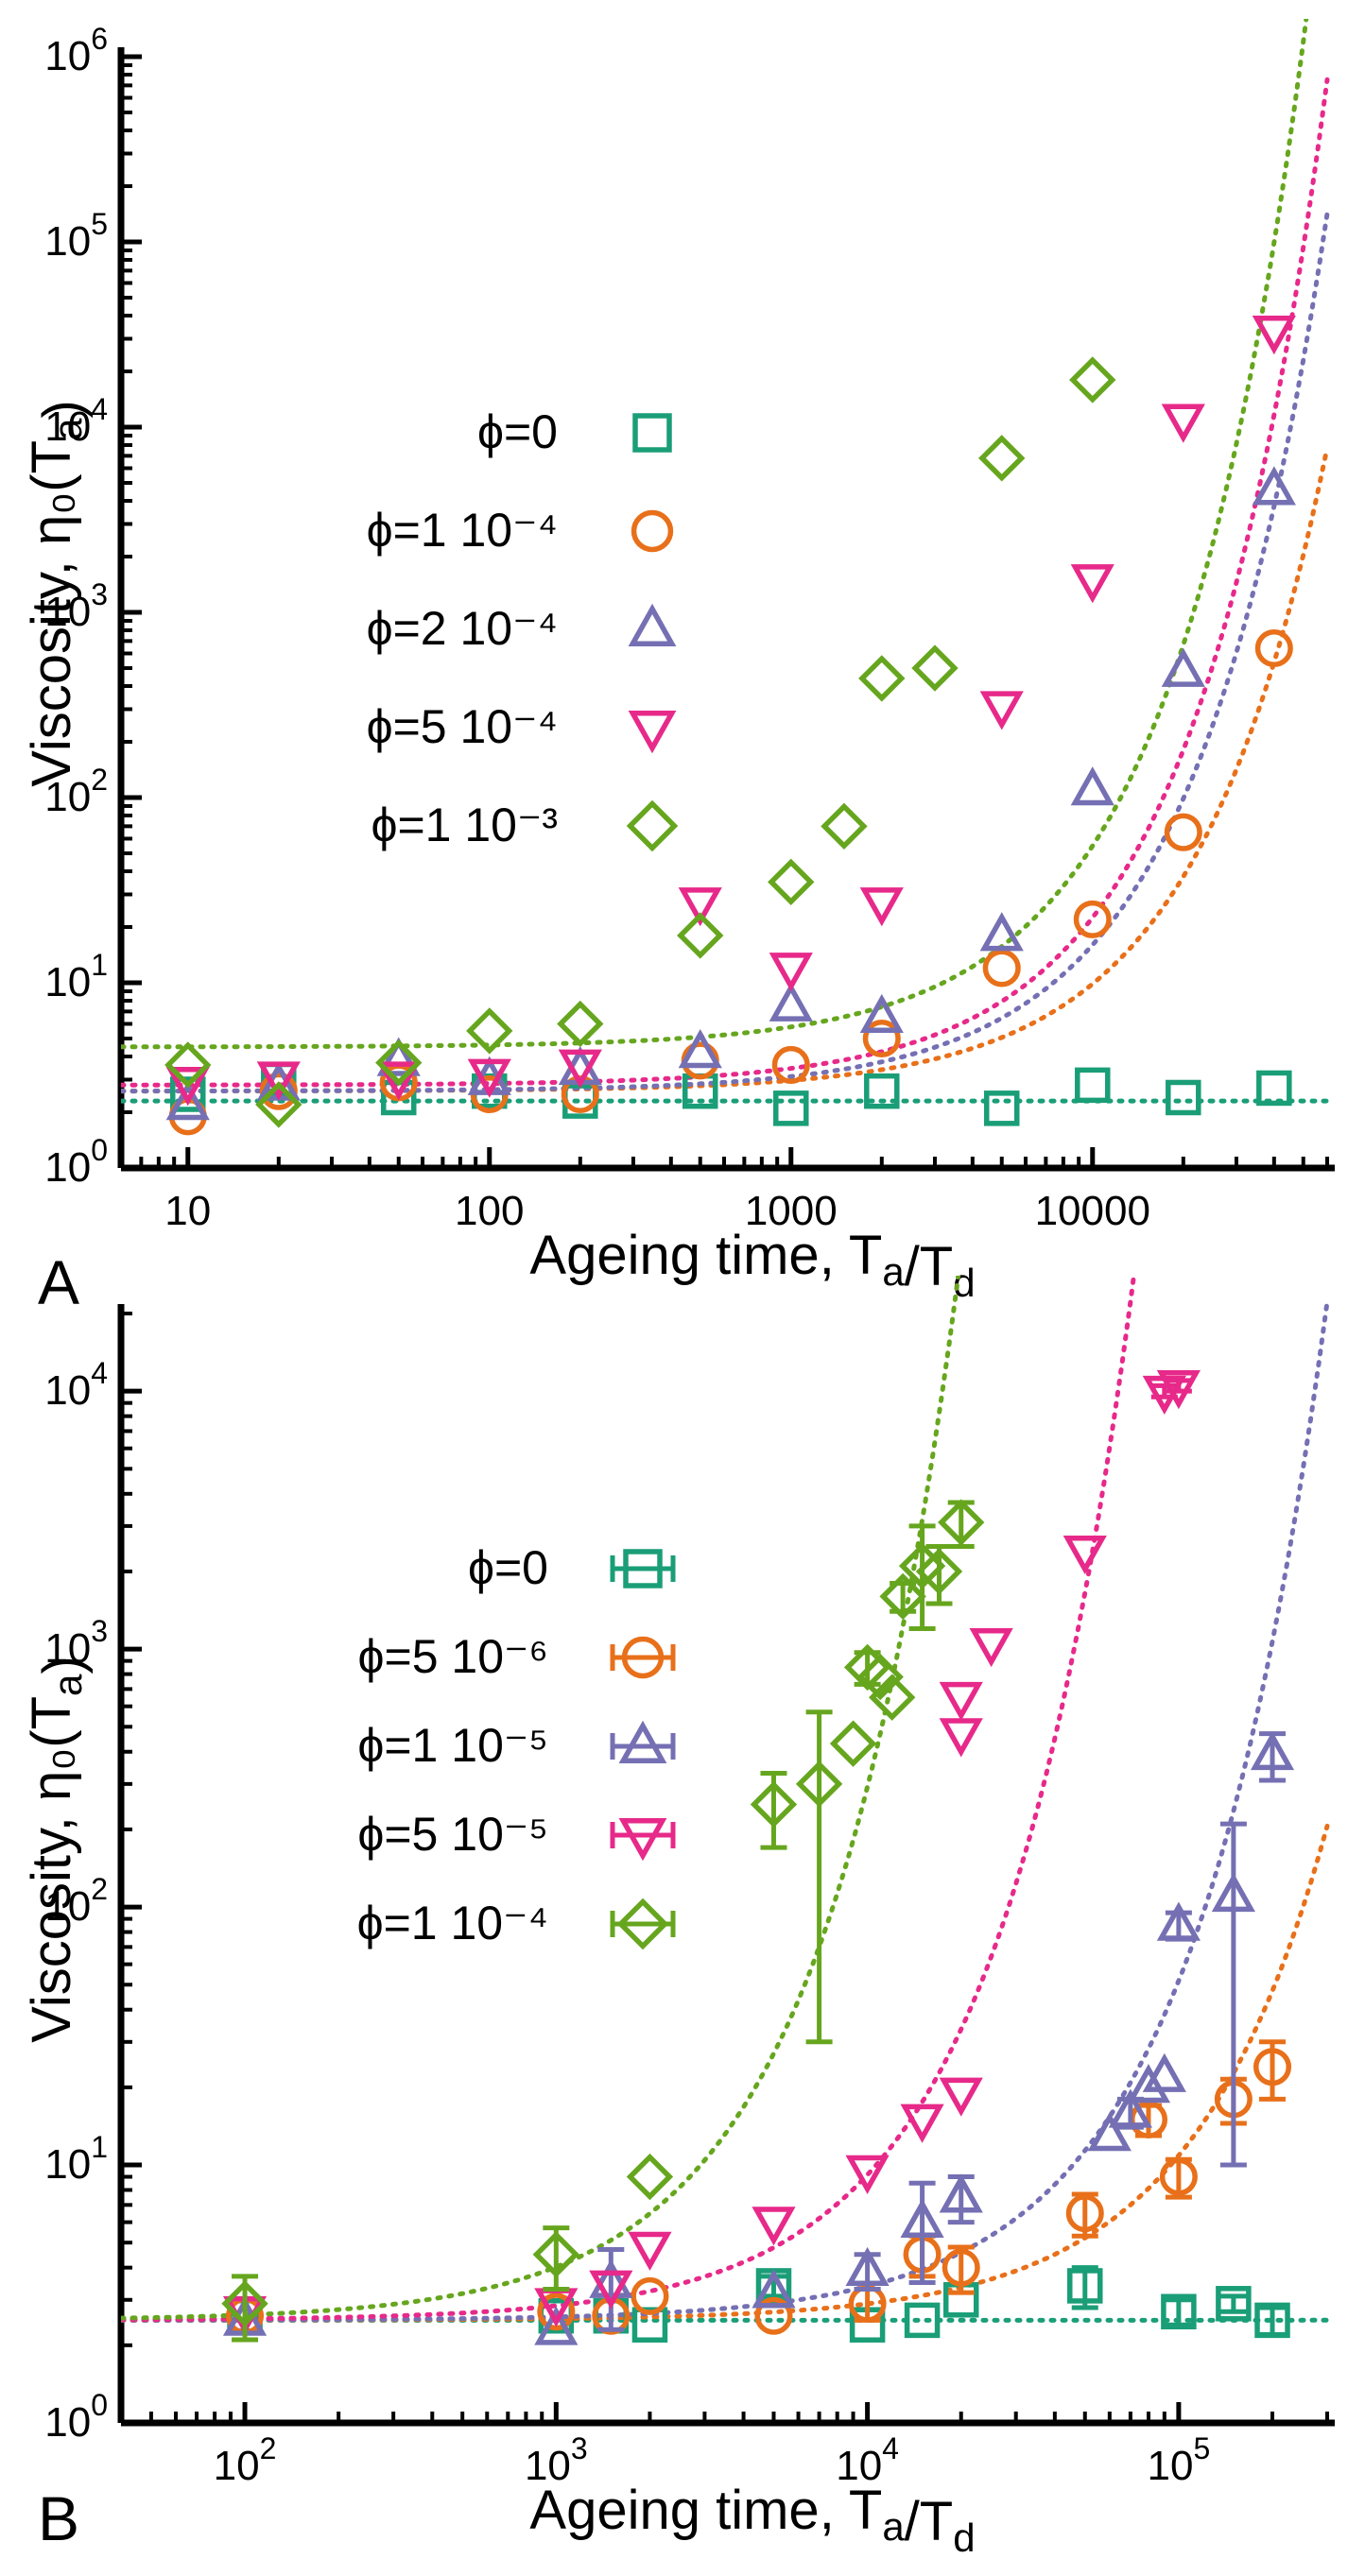  I want to click on panel-label-b: B, so click(58, 2518).